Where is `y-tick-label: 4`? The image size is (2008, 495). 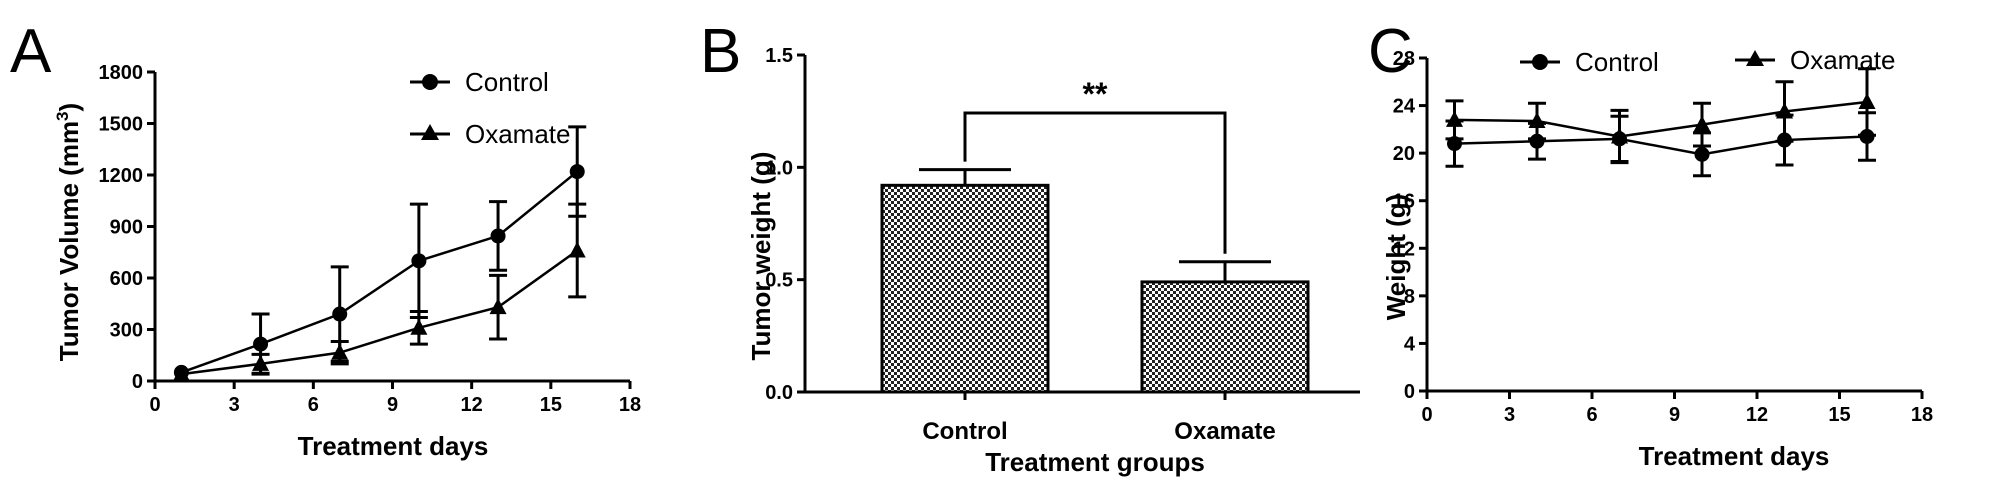
y-tick-label: 4 is located at coordinates (1410, 344).